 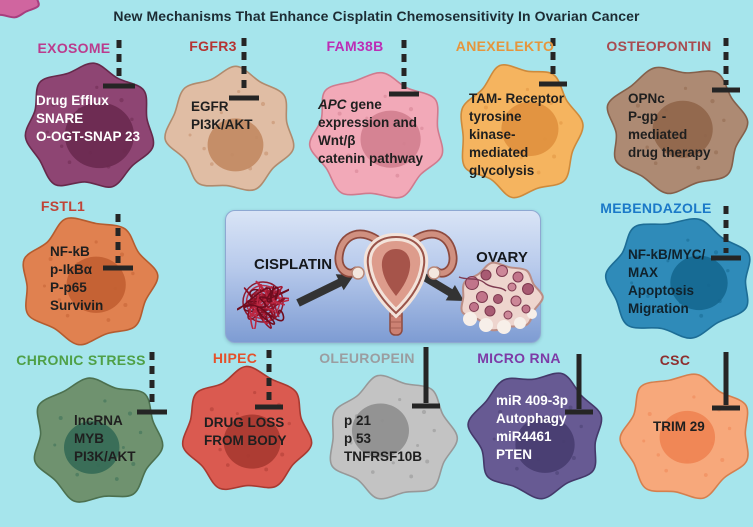 What do you see at coordinates (726, 65) in the screenshot?
I see `inhibition-bar-osteopontin-icon` at bounding box center [726, 65].